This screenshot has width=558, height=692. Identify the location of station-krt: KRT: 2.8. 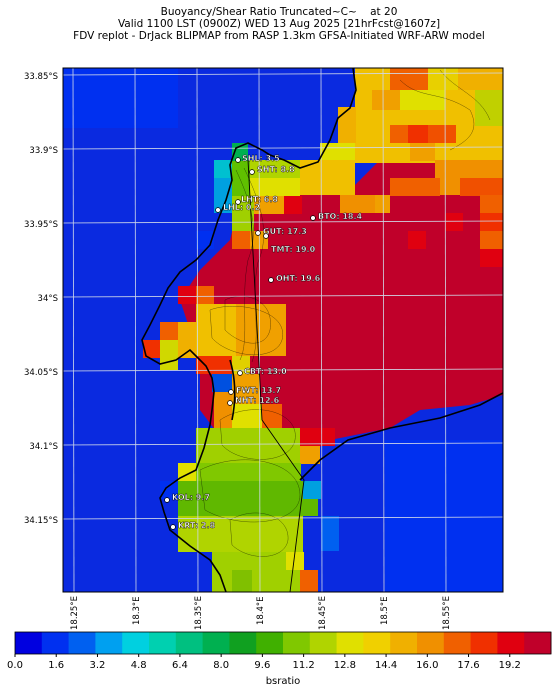
(193, 525).